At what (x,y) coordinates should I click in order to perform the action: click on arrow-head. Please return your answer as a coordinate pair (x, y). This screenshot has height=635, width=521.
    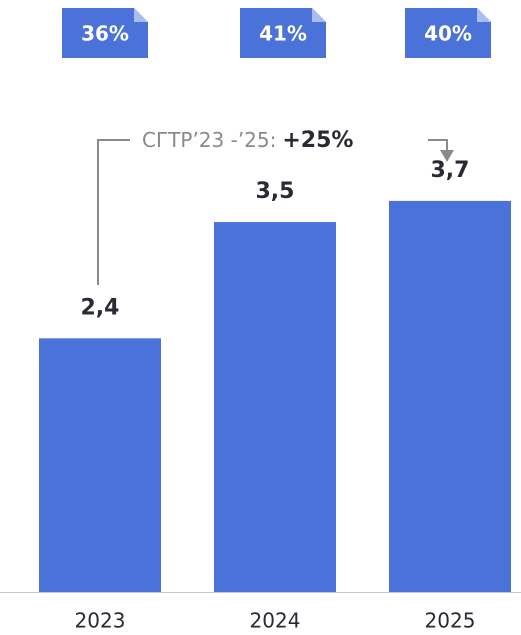
    Looking at the image, I should click on (447, 156).